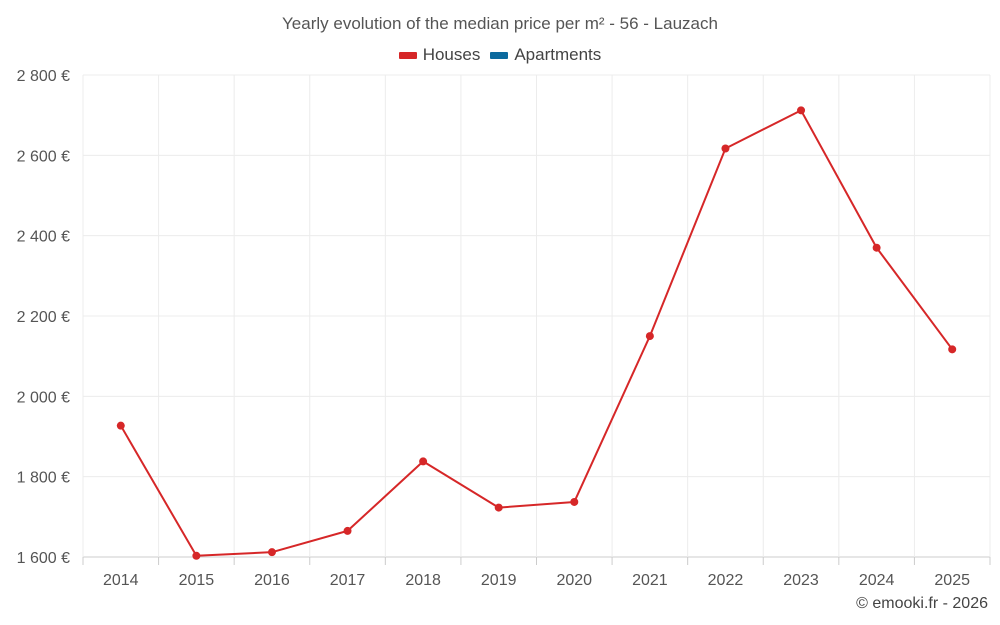 This screenshot has height=625, width=1000. I want to click on y-tick-label: 2 400 €, so click(43, 237).